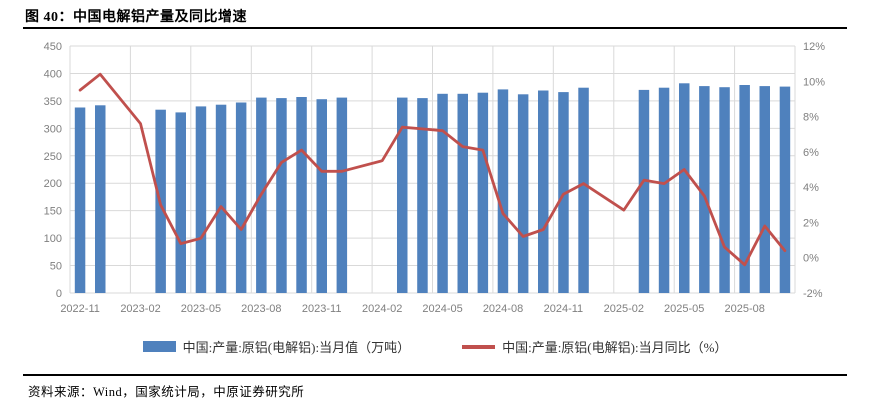  What do you see at coordinates (53, 157) in the screenshot?
I see `svg-text: 250` at bounding box center [53, 157].